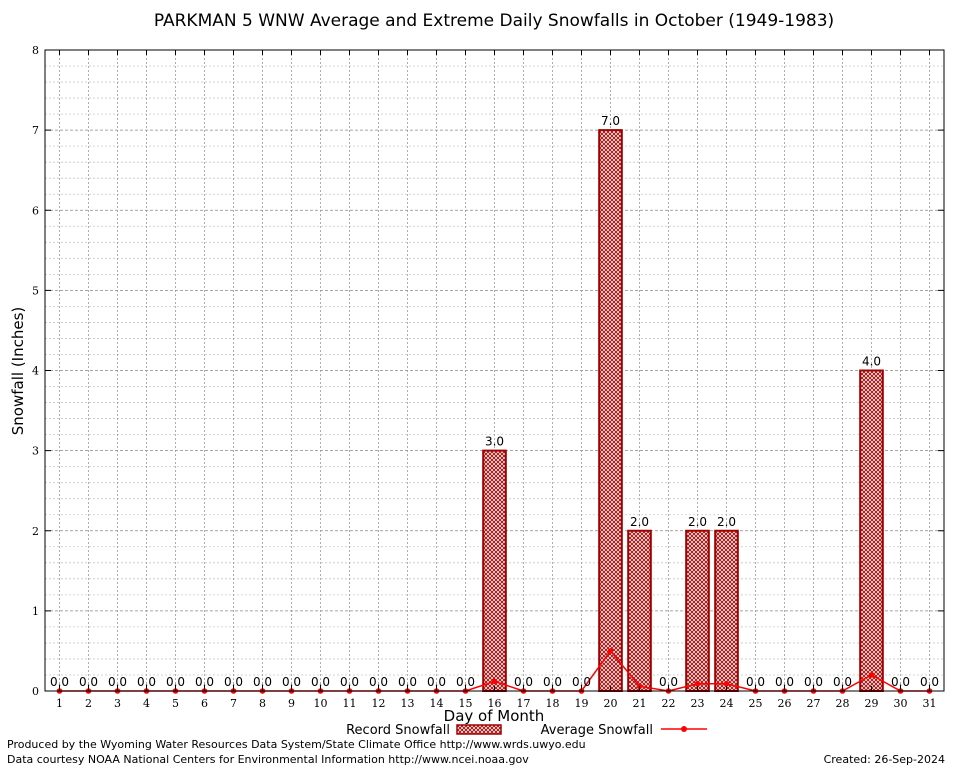 This screenshot has height=768, width=954. I want to click on data-label-day-10: 0.0, so click(320, 682).